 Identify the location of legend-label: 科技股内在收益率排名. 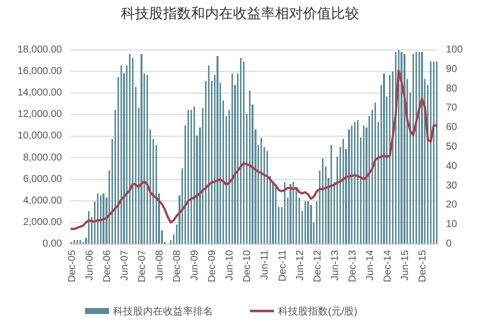
(163, 312).